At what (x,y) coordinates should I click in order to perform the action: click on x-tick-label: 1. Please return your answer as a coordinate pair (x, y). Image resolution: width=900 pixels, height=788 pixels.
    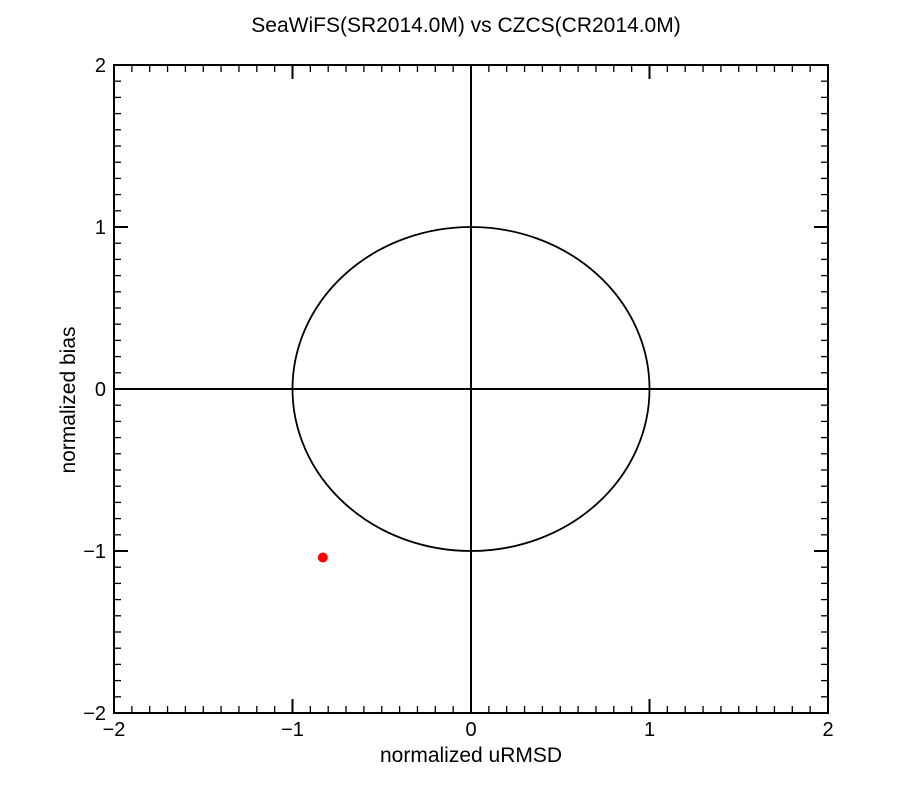
    Looking at the image, I should click on (649, 730).